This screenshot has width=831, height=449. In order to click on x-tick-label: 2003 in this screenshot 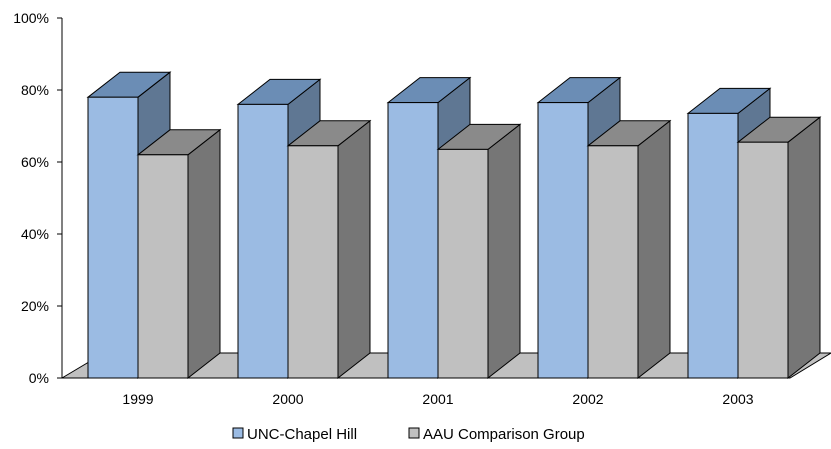, I will do `click(737, 399)`.